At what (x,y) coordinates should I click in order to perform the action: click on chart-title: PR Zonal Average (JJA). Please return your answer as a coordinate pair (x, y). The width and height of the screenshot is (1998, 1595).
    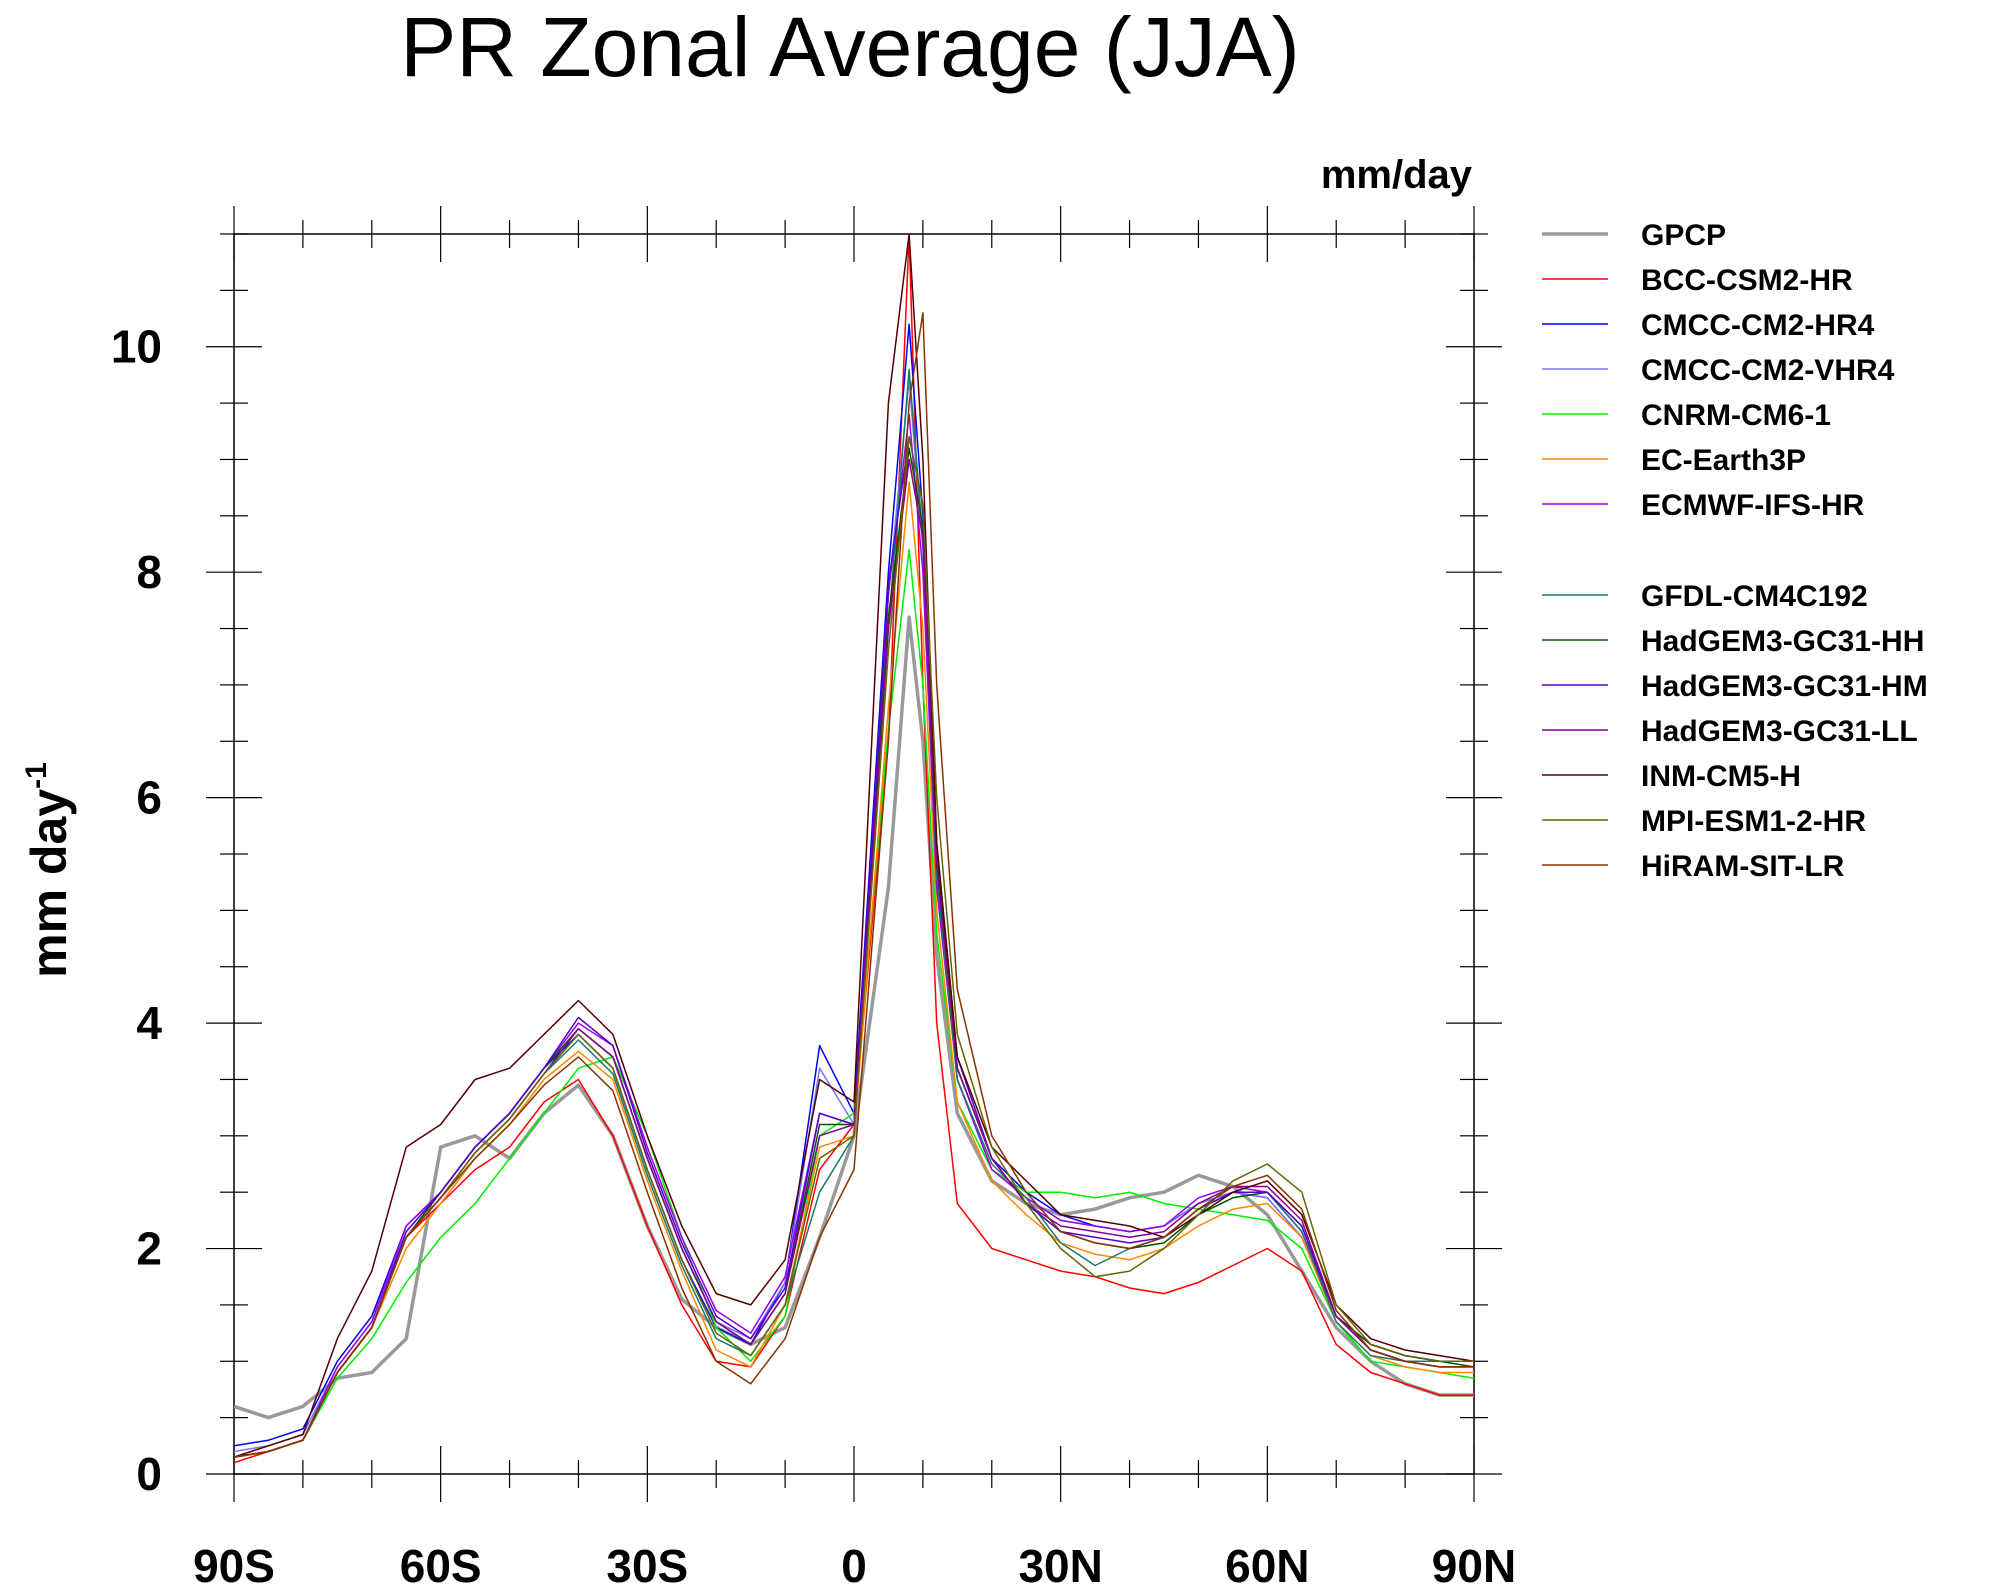
    Looking at the image, I should click on (850, 47).